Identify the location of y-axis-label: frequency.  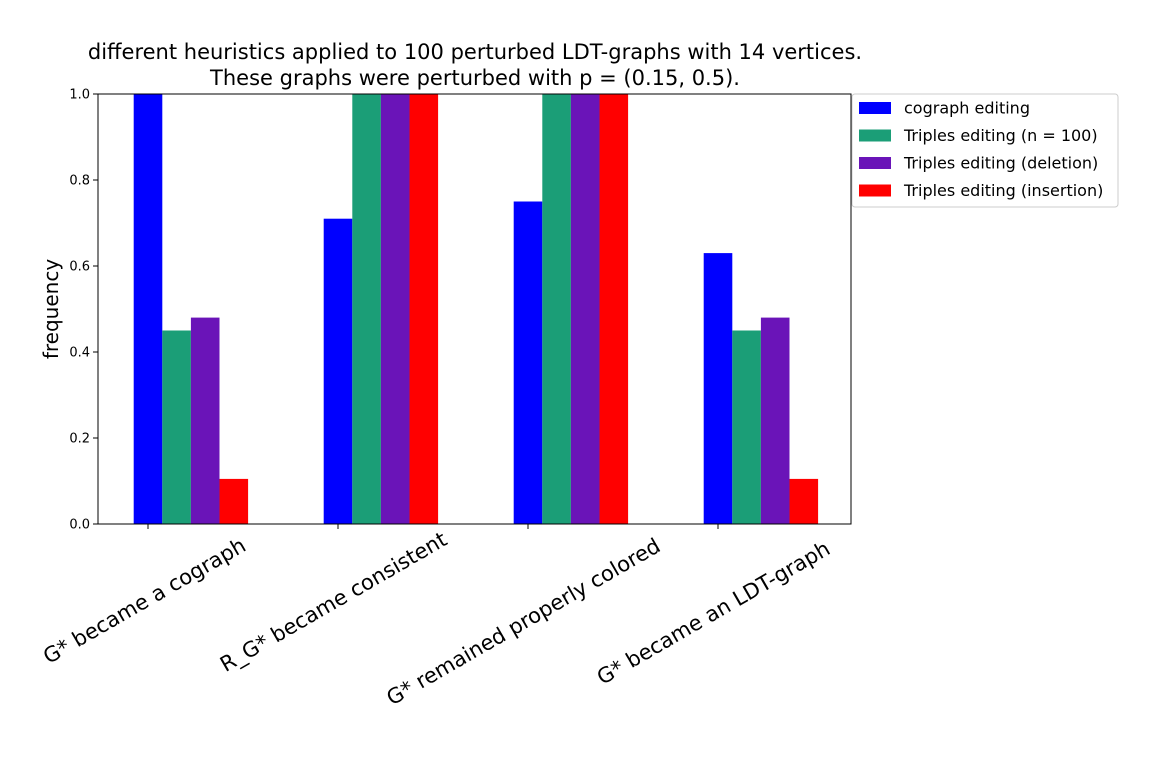
(51, 309).